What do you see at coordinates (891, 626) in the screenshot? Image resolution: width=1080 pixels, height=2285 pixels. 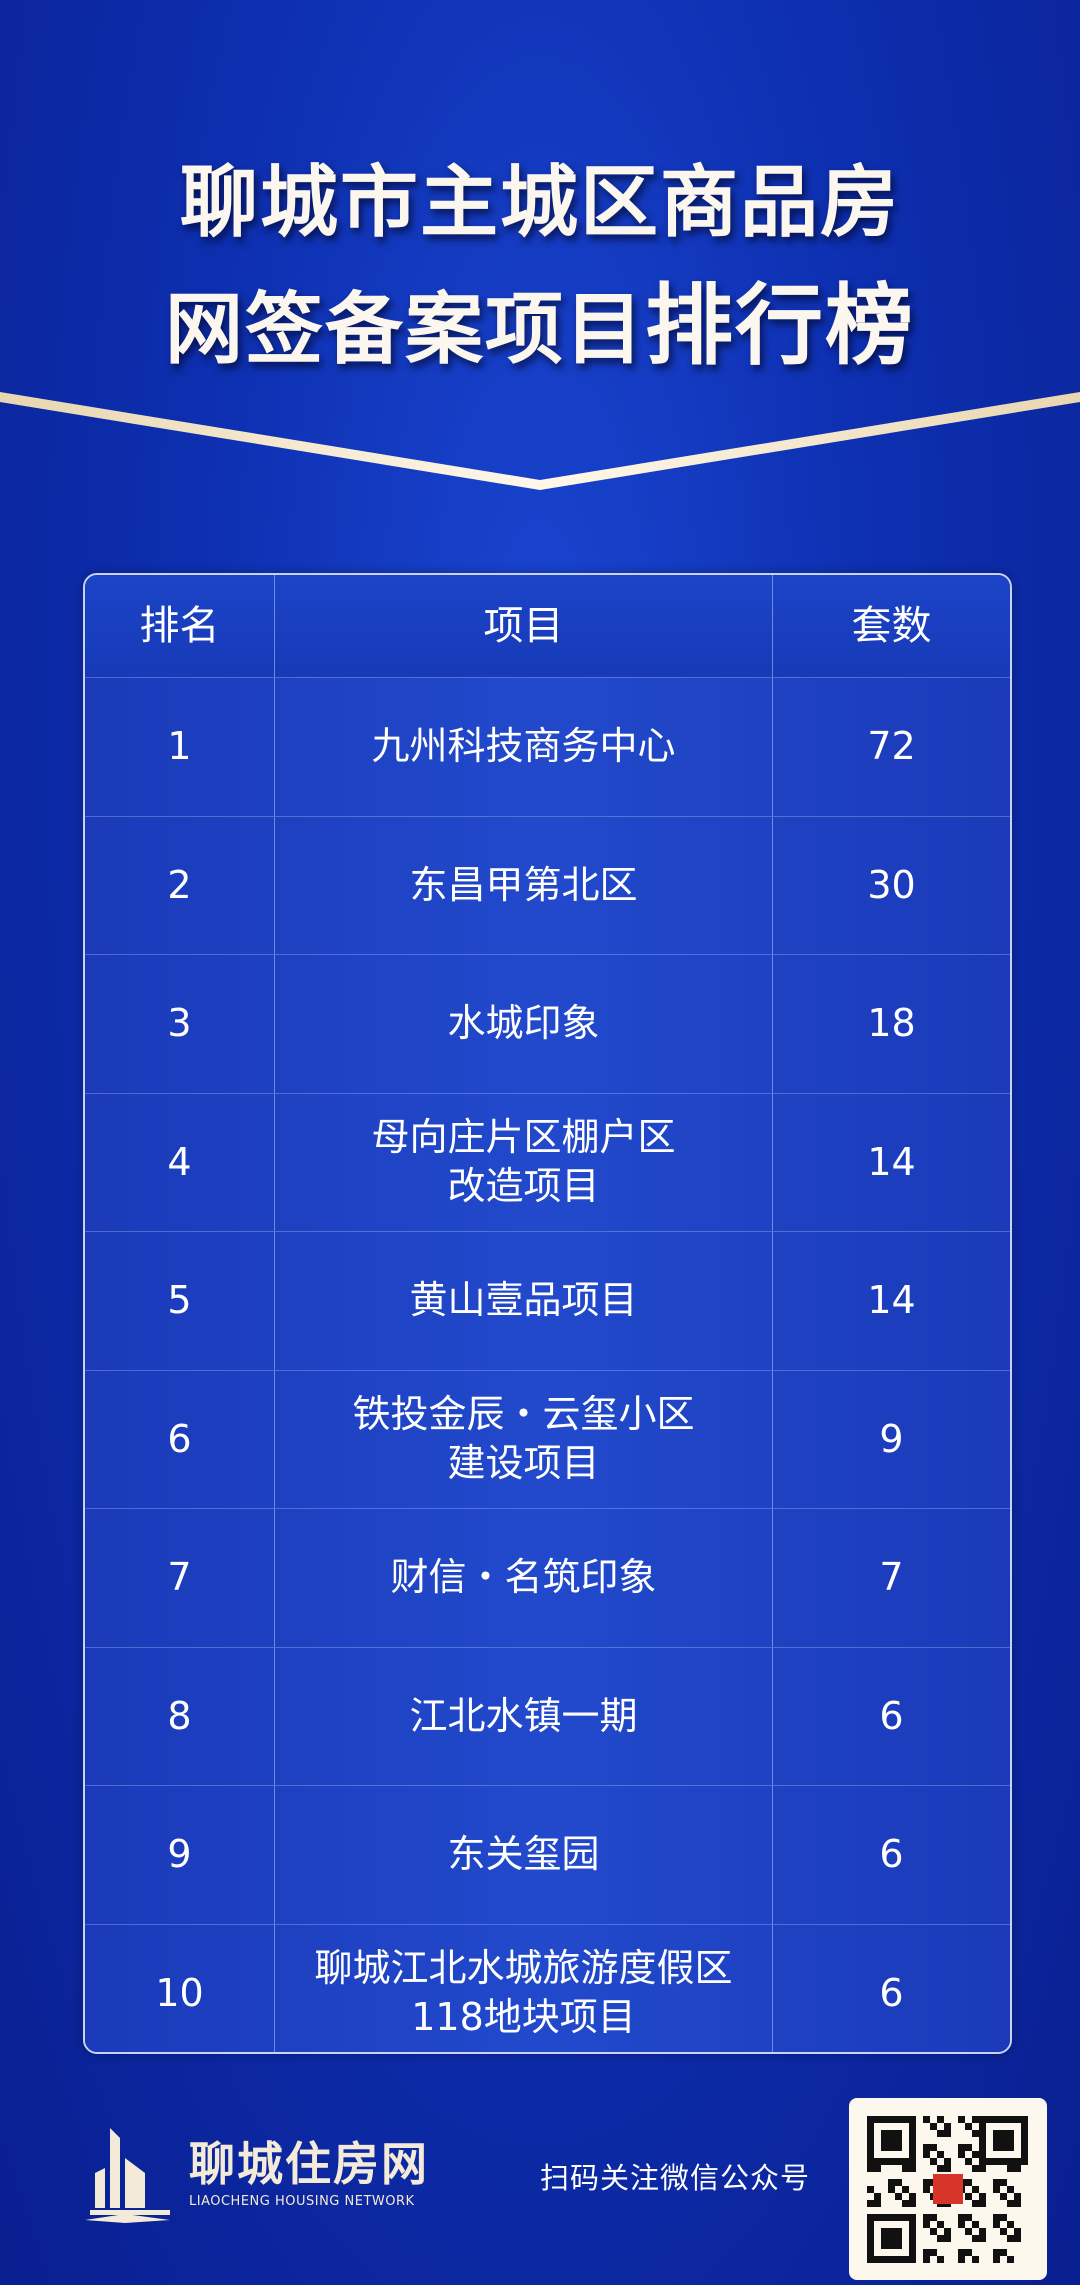 I see `header-units: 套数` at bounding box center [891, 626].